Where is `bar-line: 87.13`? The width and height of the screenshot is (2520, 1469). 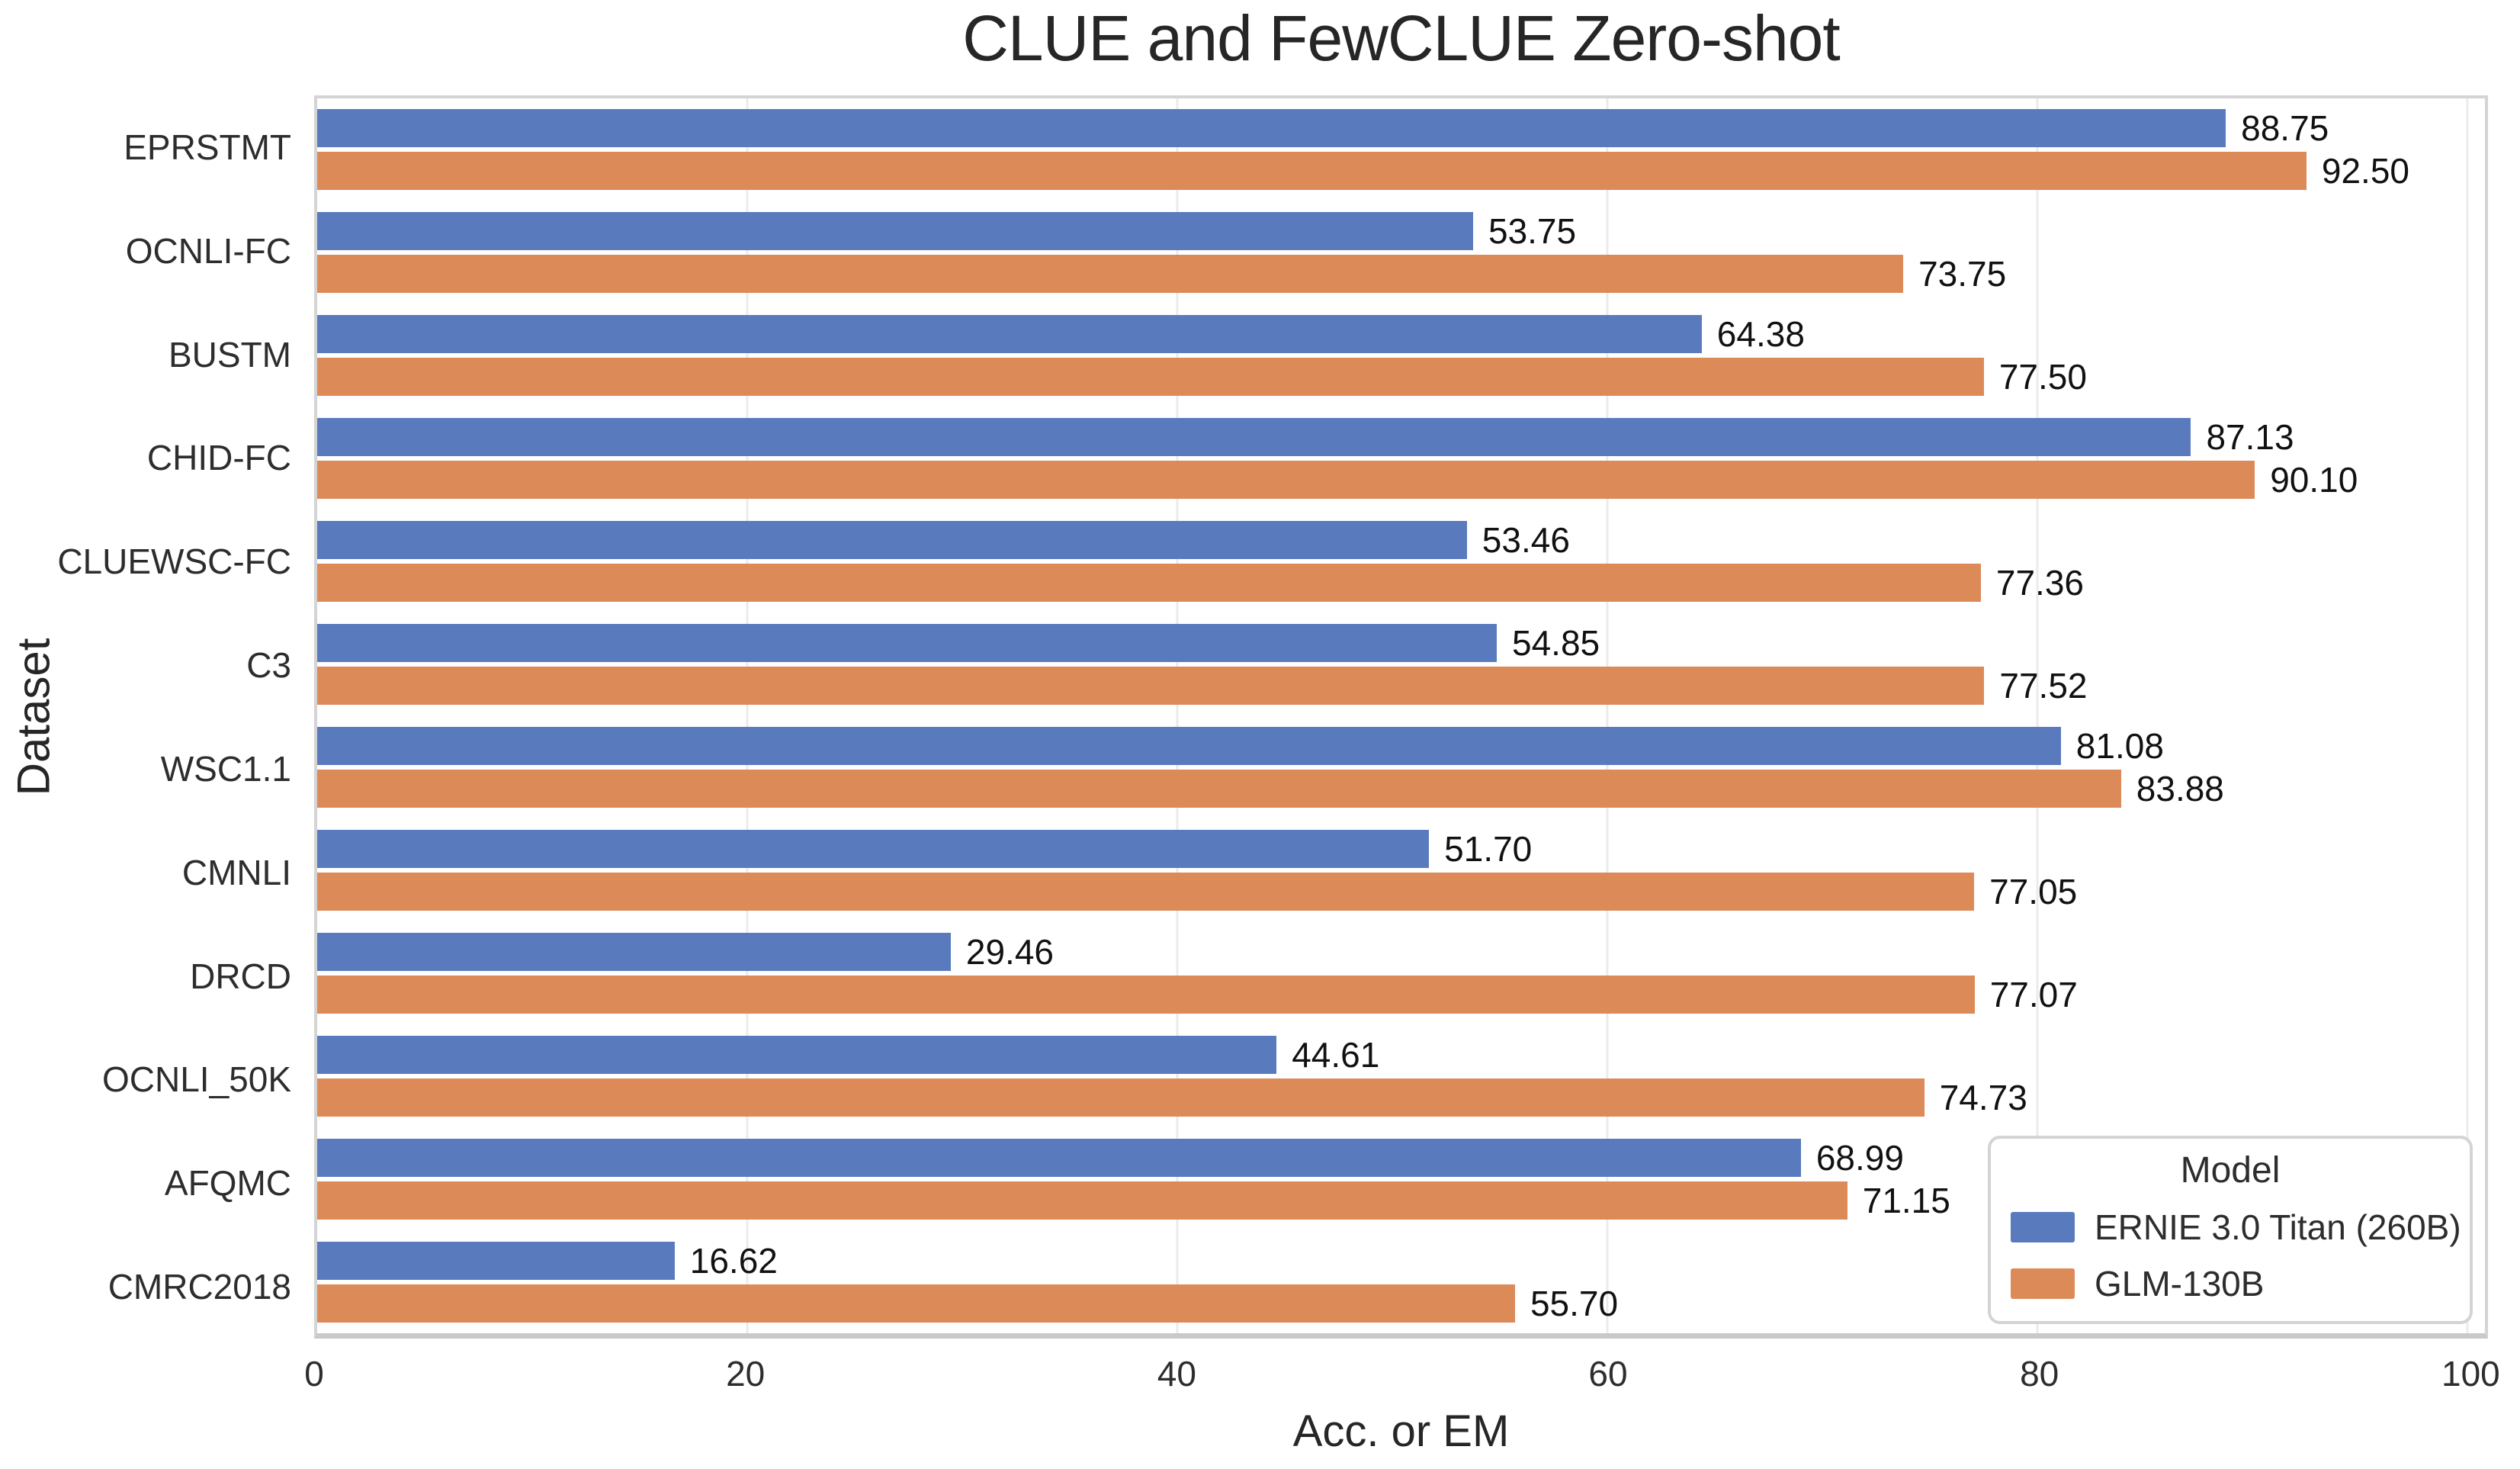 bar-line: 87.13 is located at coordinates (1401, 437).